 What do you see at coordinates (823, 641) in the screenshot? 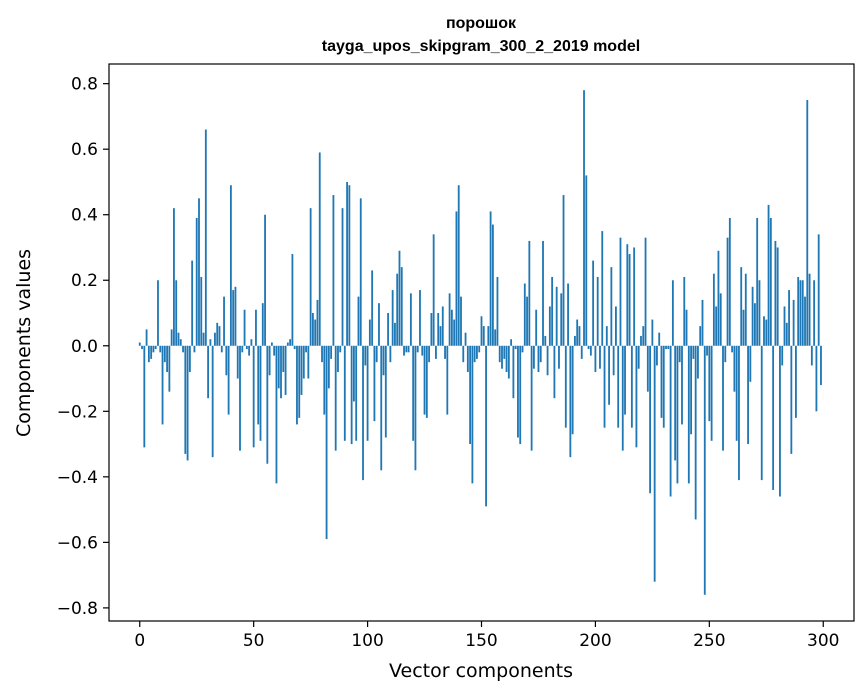
I see `x-tick-label: 300` at bounding box center [823, 641].